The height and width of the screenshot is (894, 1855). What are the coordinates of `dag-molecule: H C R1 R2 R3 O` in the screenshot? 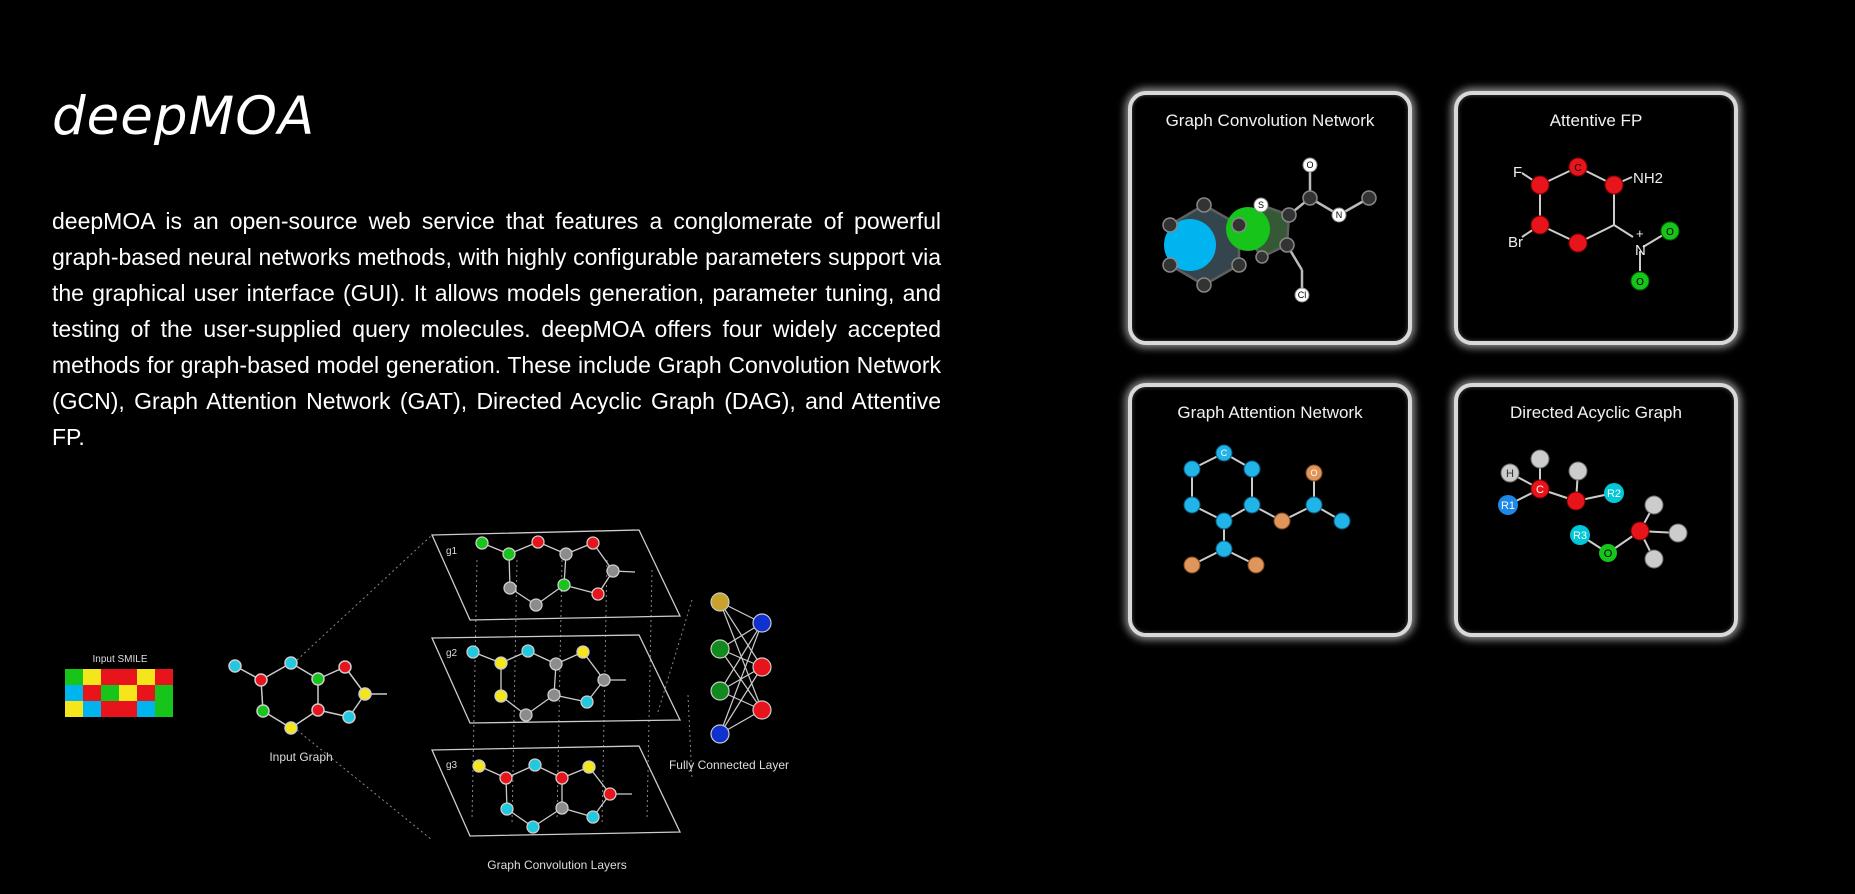 It's located at (1593, 509).